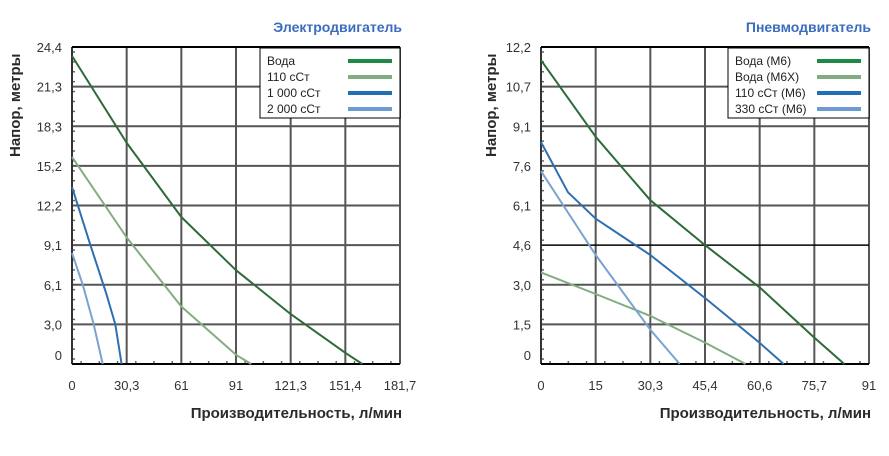 The width and height of the screenshot is (889, 456). I want to click on legend-label: 110 сСт, so click(288, 77).